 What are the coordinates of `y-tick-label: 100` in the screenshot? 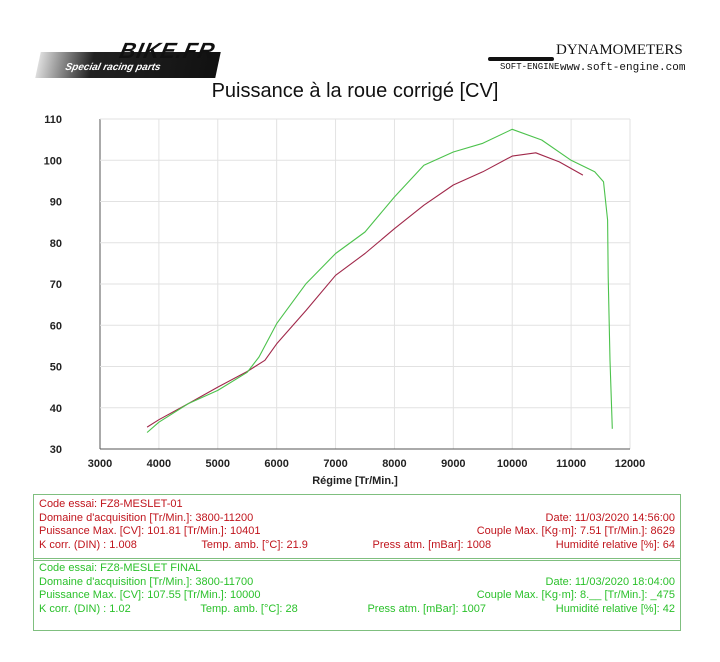 It's located at (53, 161).